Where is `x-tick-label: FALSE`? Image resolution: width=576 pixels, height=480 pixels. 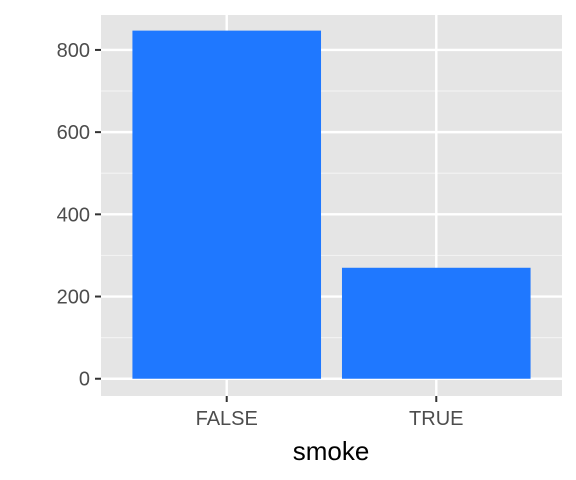
x-tick-label: FALSE is located at coordinates (227, 419).